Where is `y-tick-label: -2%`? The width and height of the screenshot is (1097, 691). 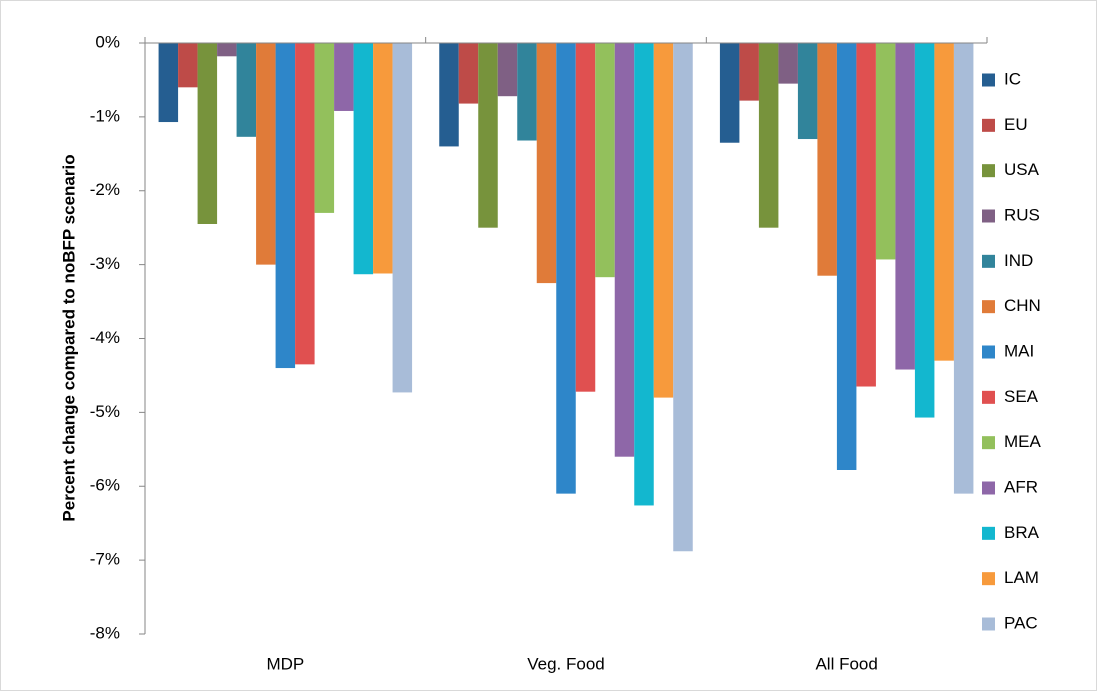
y-tick-label: -2% is located at coordinates (105, 189).